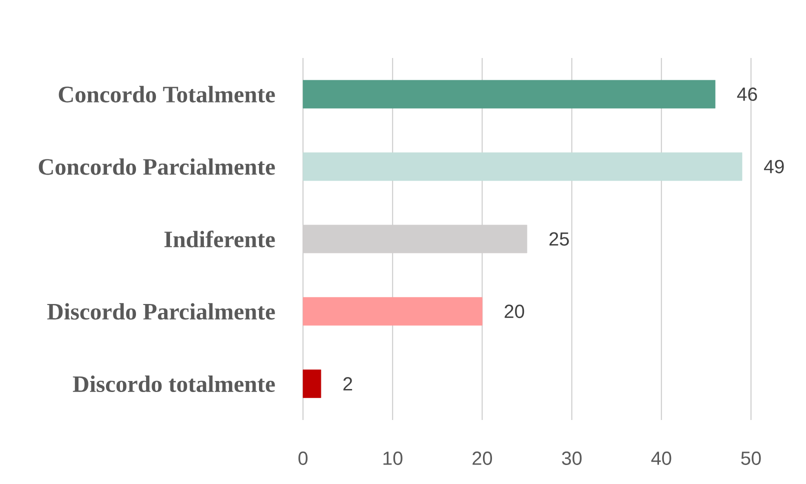 The width and height of the screenshot is (806, 484). I want to click on y-tick-label: Concordo Totalmente, so click(166, 94).